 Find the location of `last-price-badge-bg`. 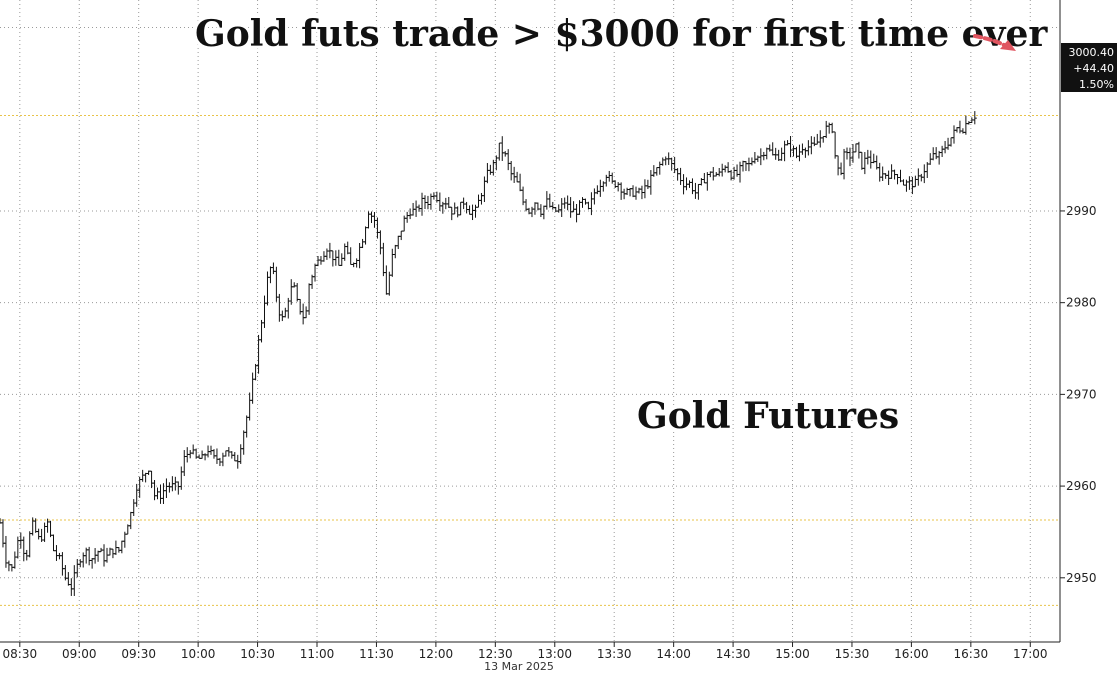

last-price-badge-bg is located at coordinates (1089, 67).